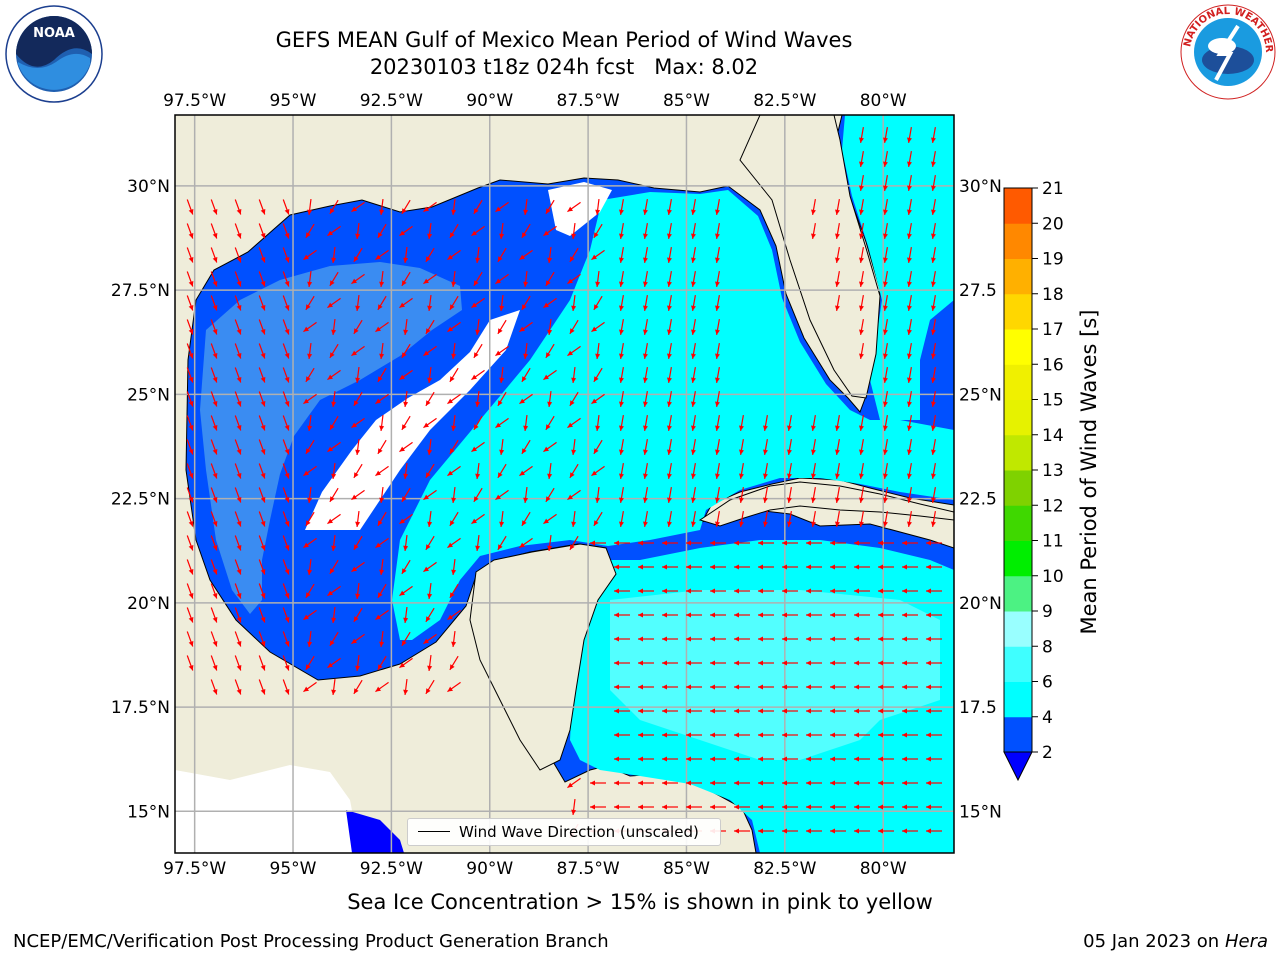 The image size is (1280, 960). What do you see at coordinates (978, 708) in the screenshot?
I see `lat-label: 17.5` at bounding box center [978, 708].